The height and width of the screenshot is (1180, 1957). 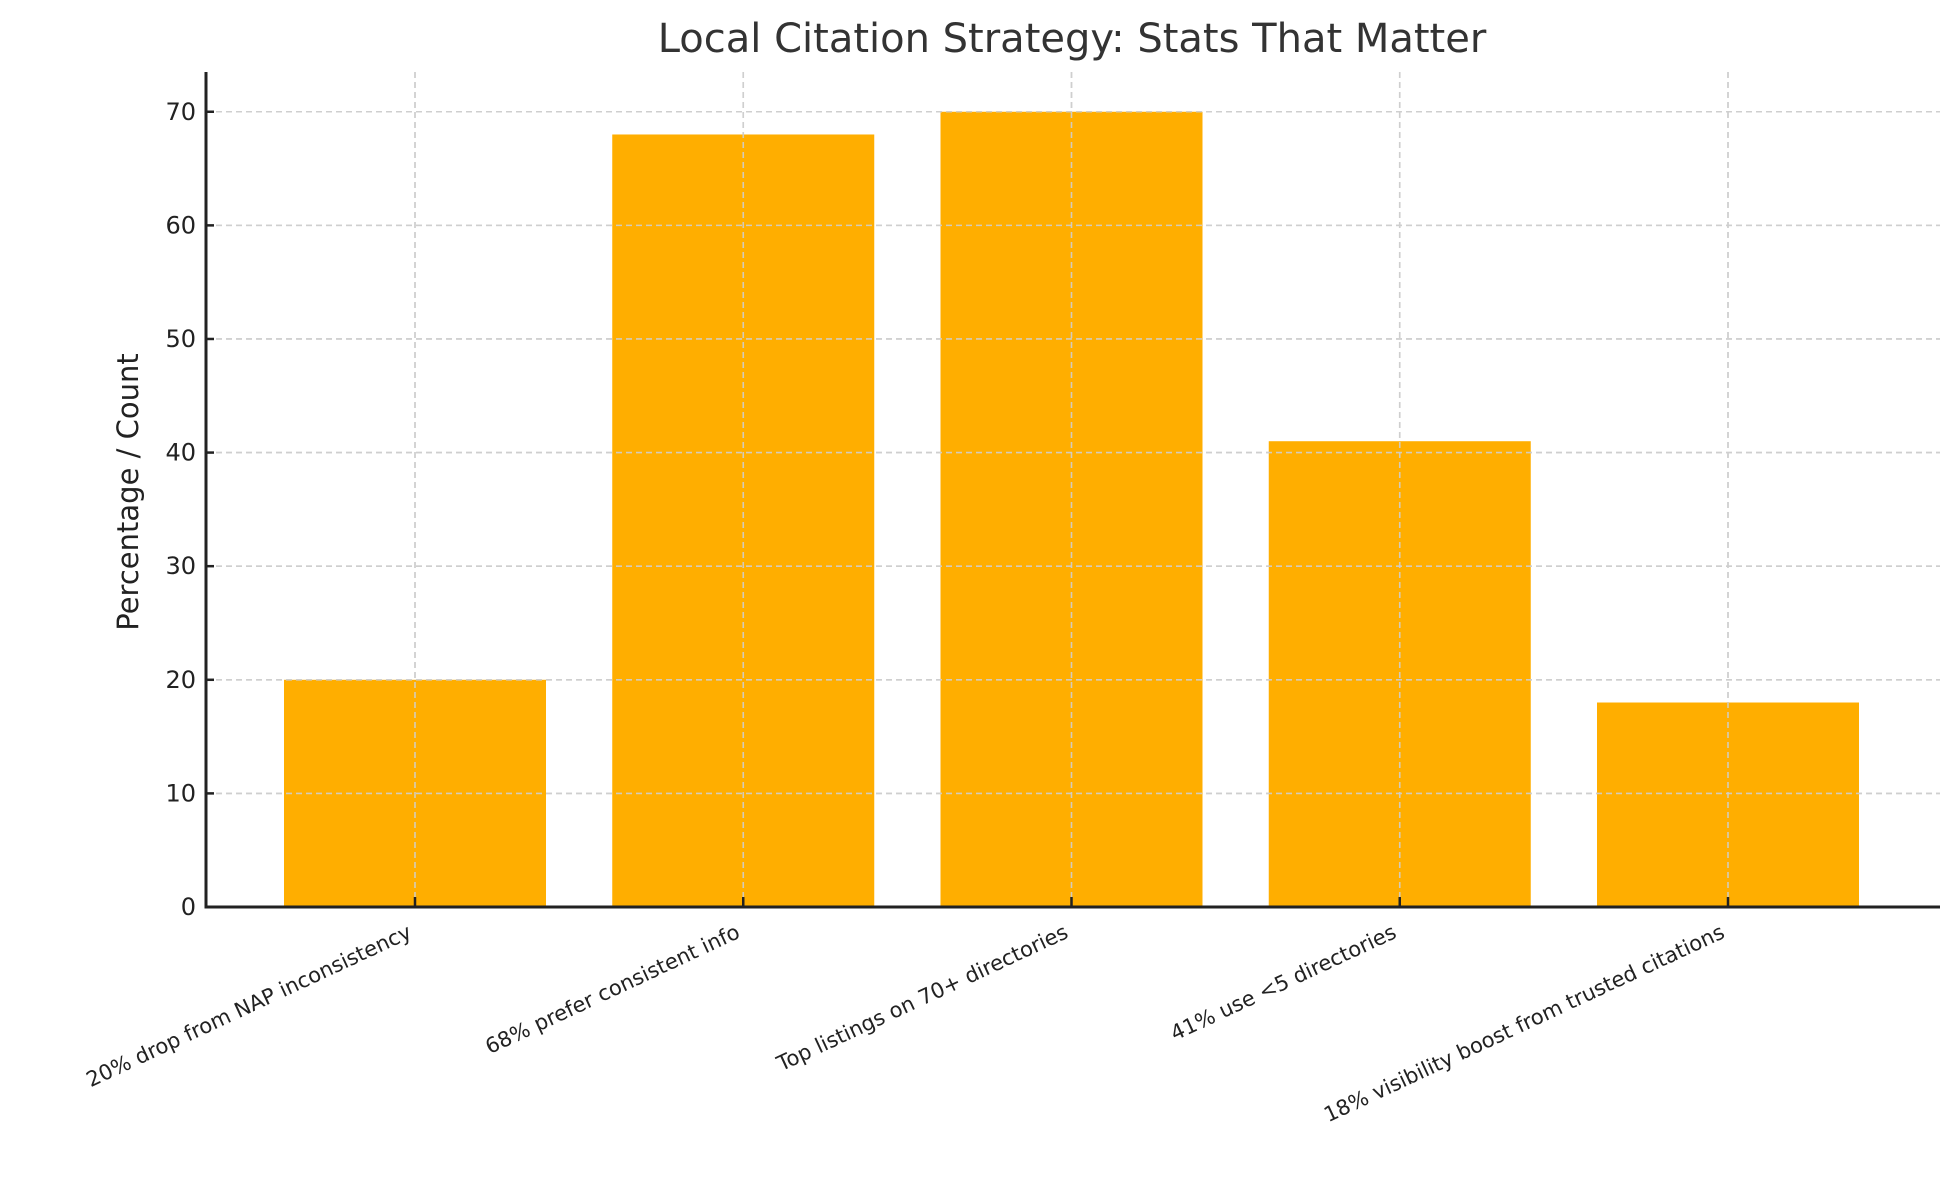 What do you see at coordinates (128, 491) in the screenshot?
I see `y-axis-label: Percentage / Count` at bounding box center [128, 491].